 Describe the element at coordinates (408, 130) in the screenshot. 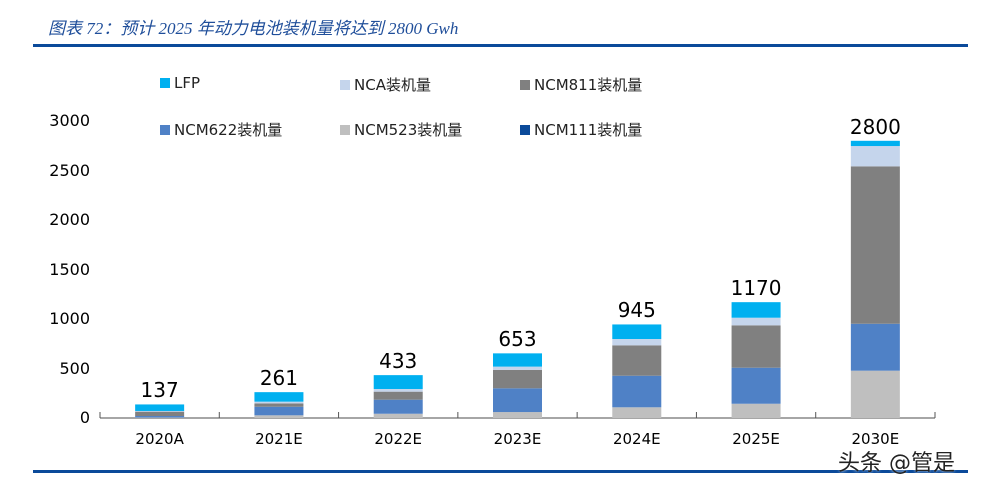

I see `legend-label: NCM523装机量` at that location.